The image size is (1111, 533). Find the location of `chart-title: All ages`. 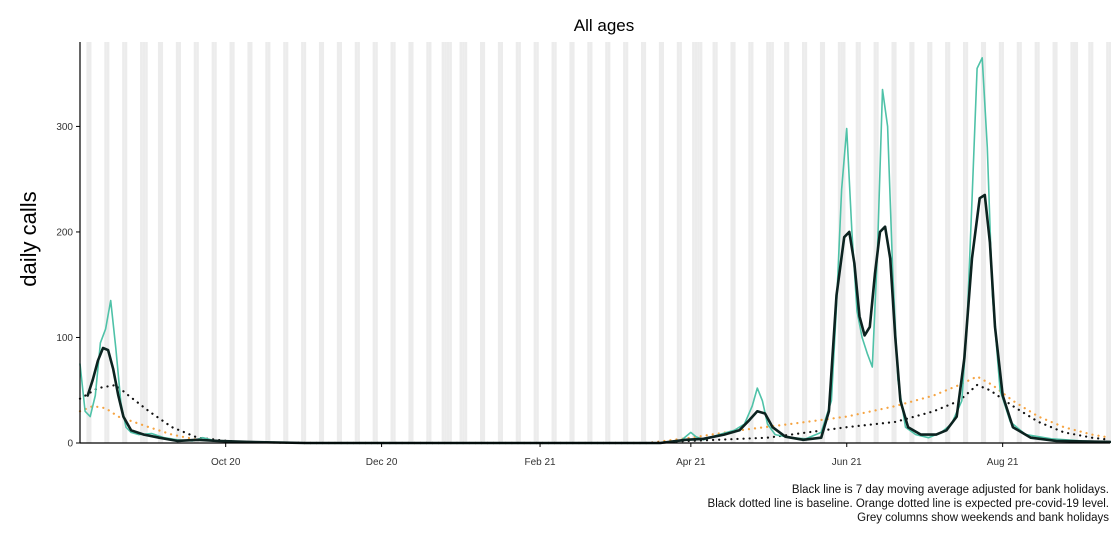

chart-title: All ages is located at coordinates (604, 25).